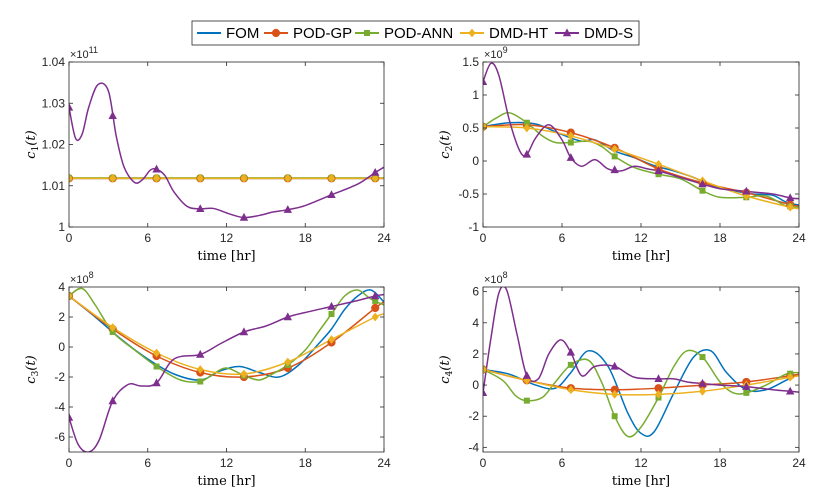 The width and height of the screenshot is (830, 497). I want to click on y-tick-label: 1.04, so click(54, 62).